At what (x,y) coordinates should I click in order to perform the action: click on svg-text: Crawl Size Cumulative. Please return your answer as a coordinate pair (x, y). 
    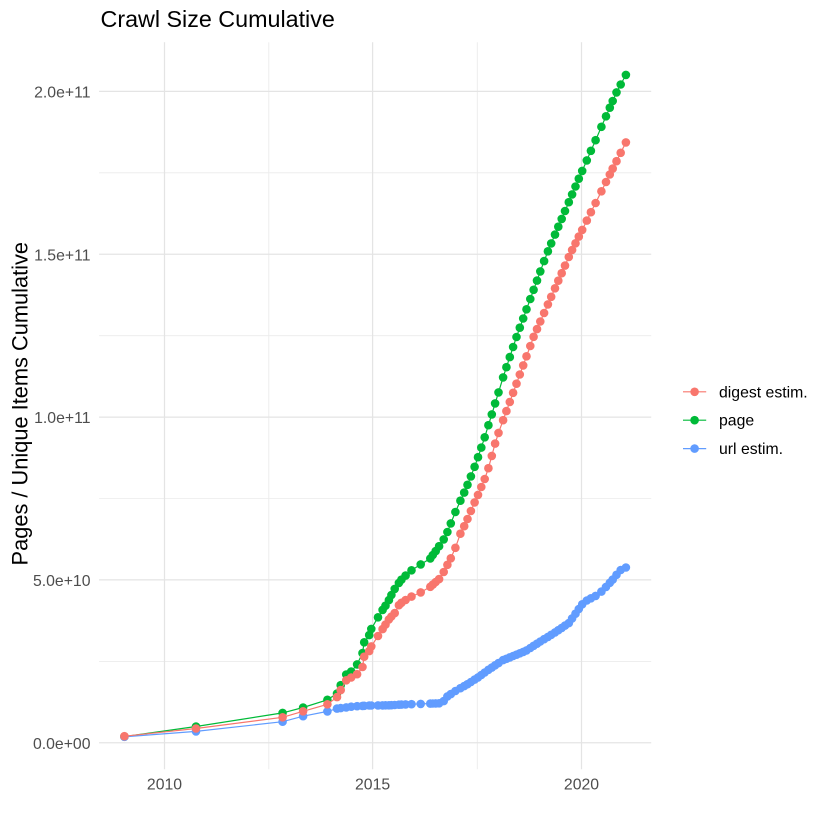
    Looking at the image, I should click on (218, 19).